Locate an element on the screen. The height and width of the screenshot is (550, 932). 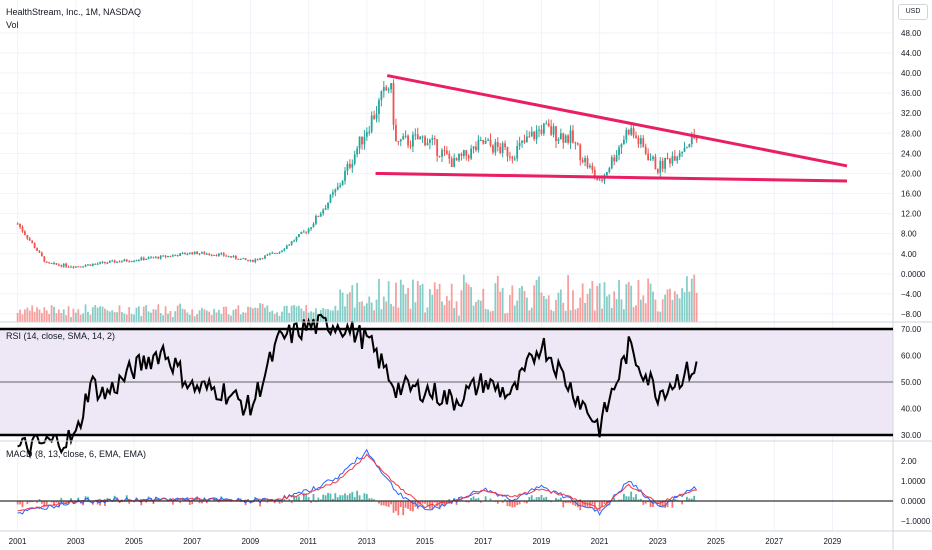
price-tick-label: 0.0000 is located at coordinates (913, 274).